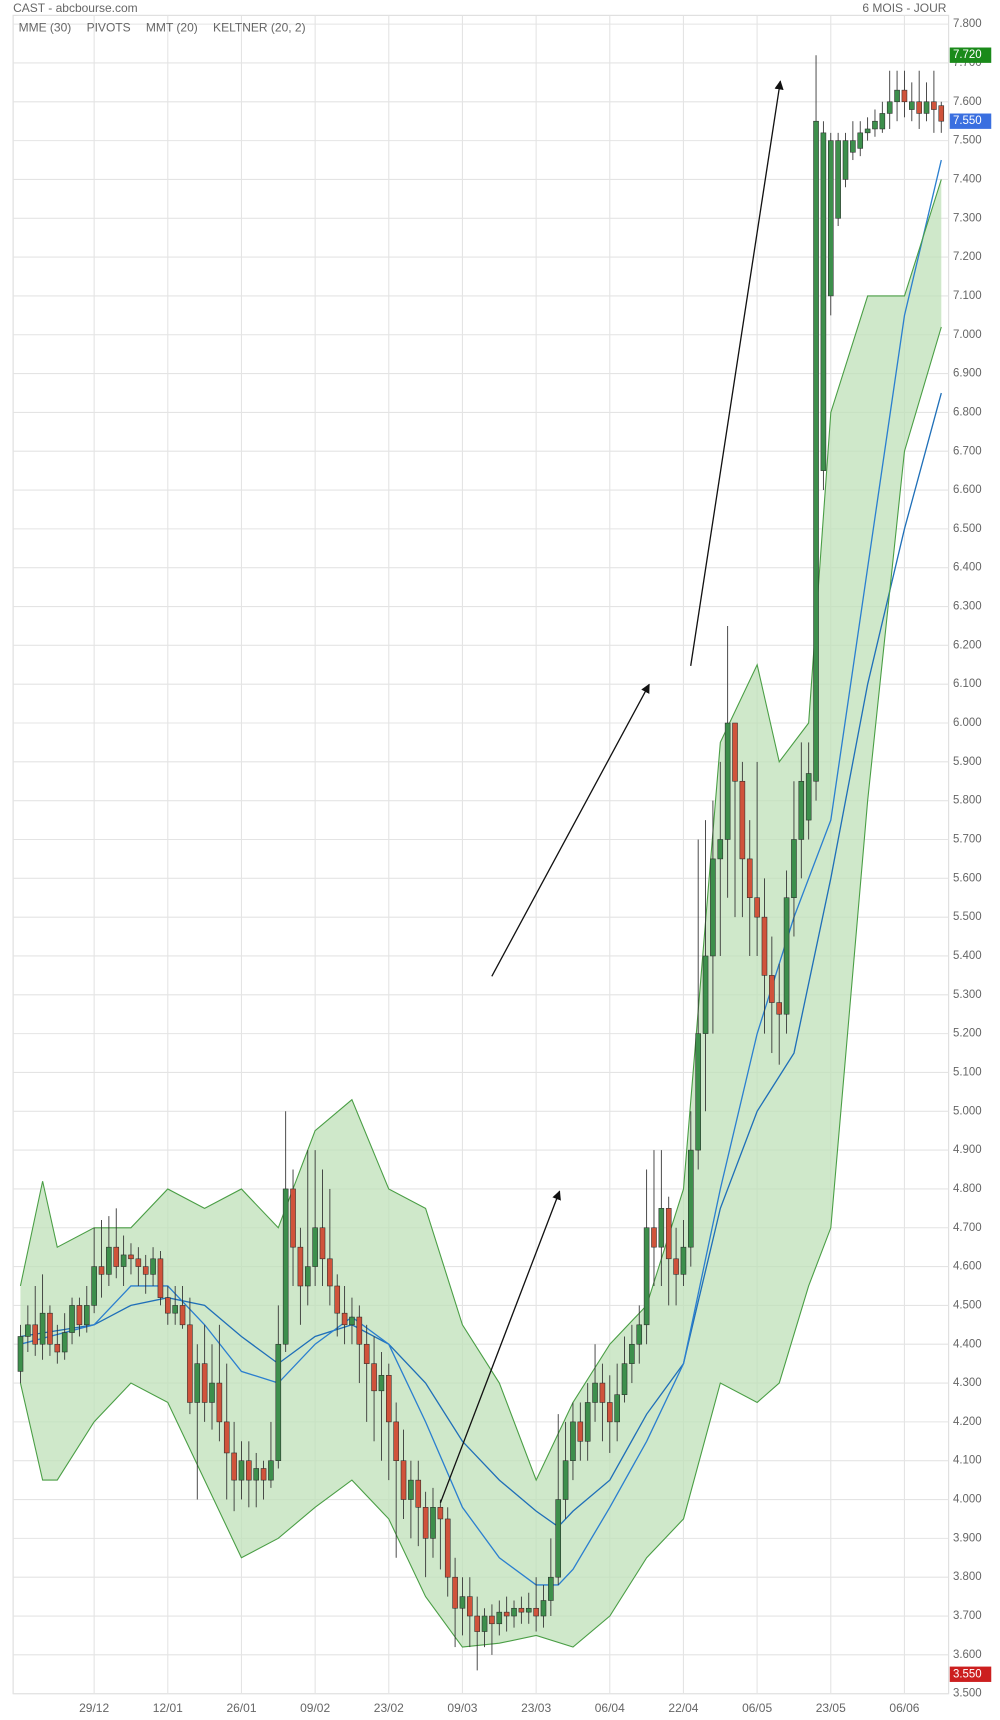  Describe the element at coordinates (967, 1577) in the screenshot. I see `y-tick-label: 3.800` at that location.